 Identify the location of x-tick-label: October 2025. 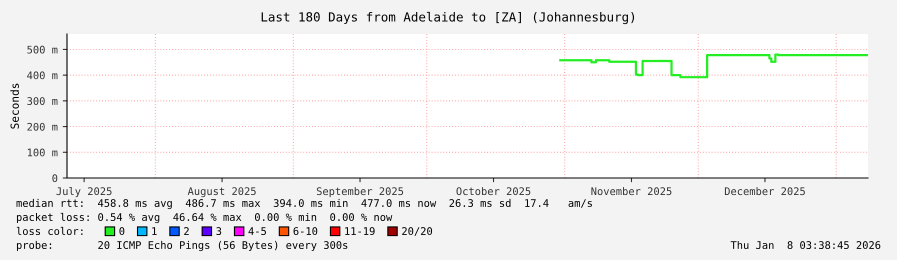
(493, 191).